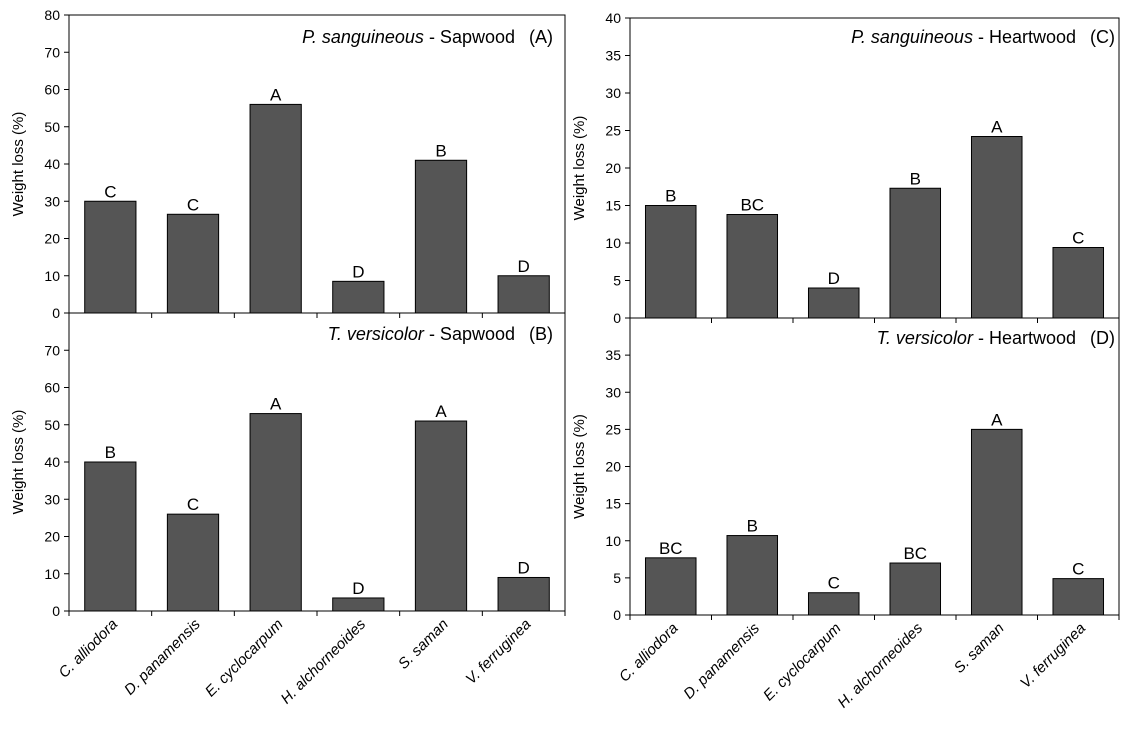 Image resolution: width=1133 pixels, height=734 pixels. I want to click on category-label: D. panamensis, so click(721, 660).